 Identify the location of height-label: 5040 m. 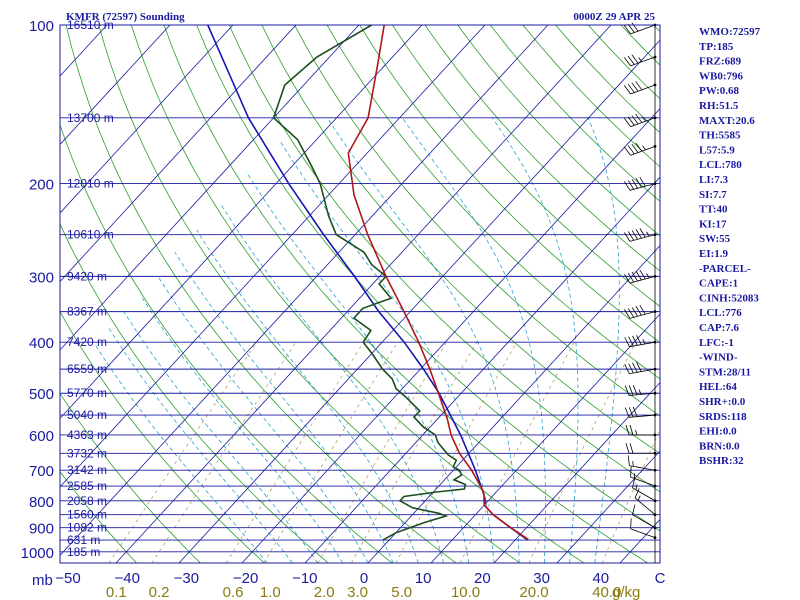
(87, 415).